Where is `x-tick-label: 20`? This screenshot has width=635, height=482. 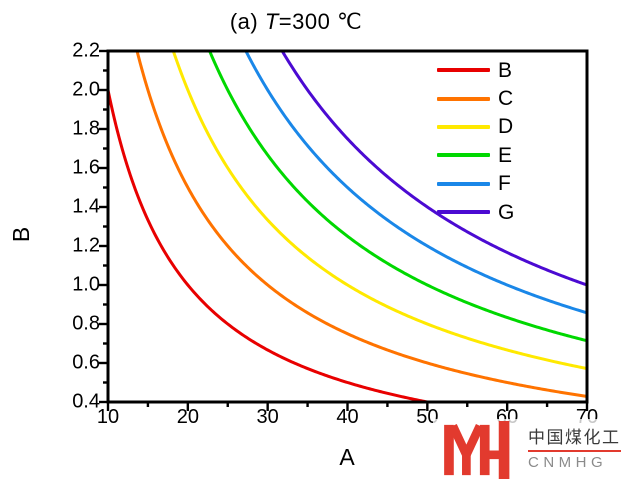 x-tick-label: 20 is located at coordinates (187, 417).